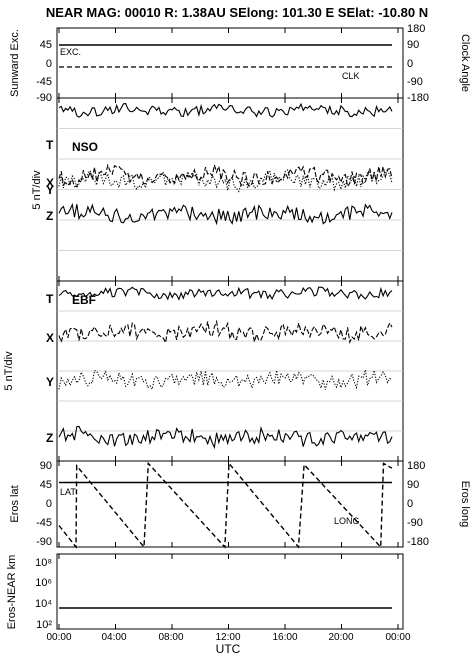 The height and width of the screenshot is (656, 474). Describe the element at coordinates (84, 300) in the screenshot. I see `ebf-frame-label: EBF` at that location.